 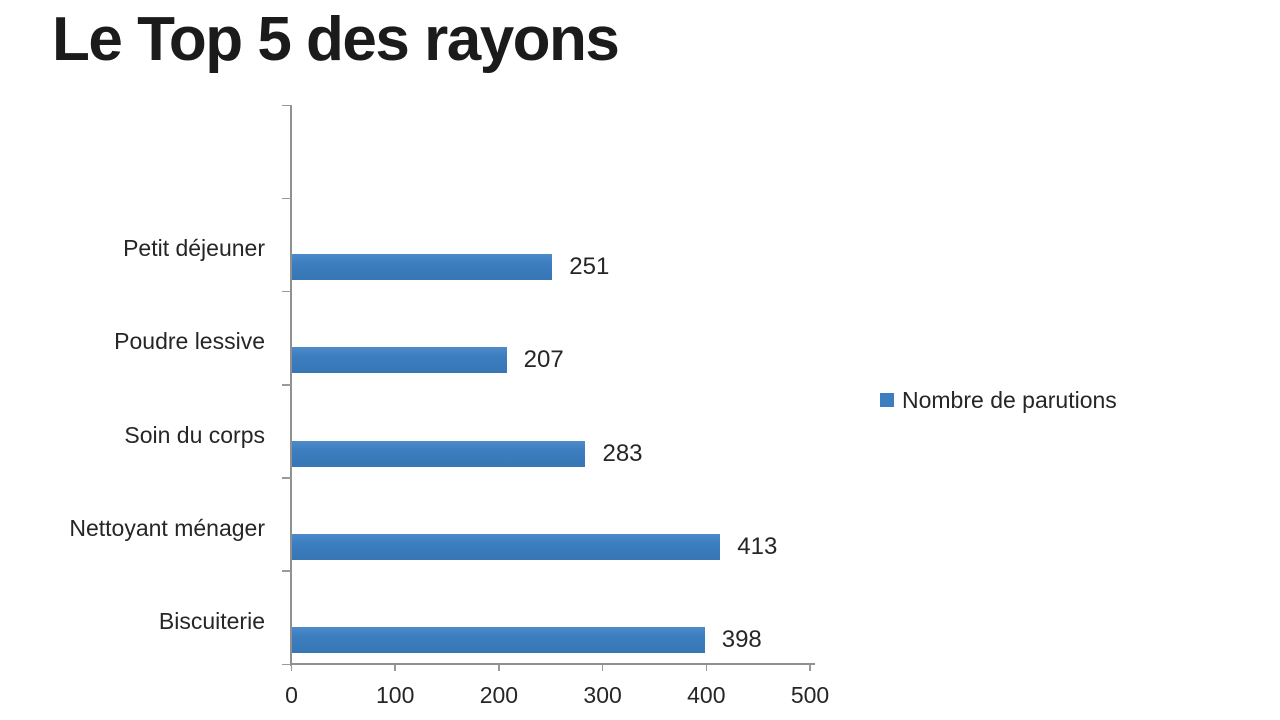 What do you see at coordinates (167, 527) in the screenshot?
I see `category-label: Nettoyant ménager` at bounding box center [167, 527].